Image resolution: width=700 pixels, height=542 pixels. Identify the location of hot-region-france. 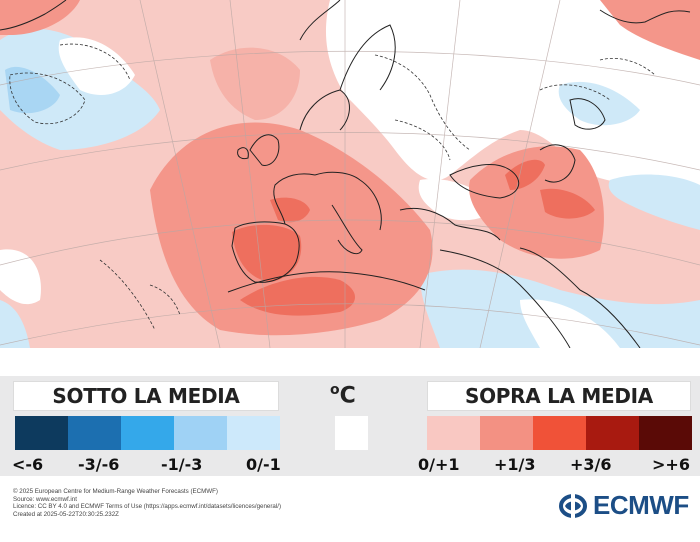
(290, 210).